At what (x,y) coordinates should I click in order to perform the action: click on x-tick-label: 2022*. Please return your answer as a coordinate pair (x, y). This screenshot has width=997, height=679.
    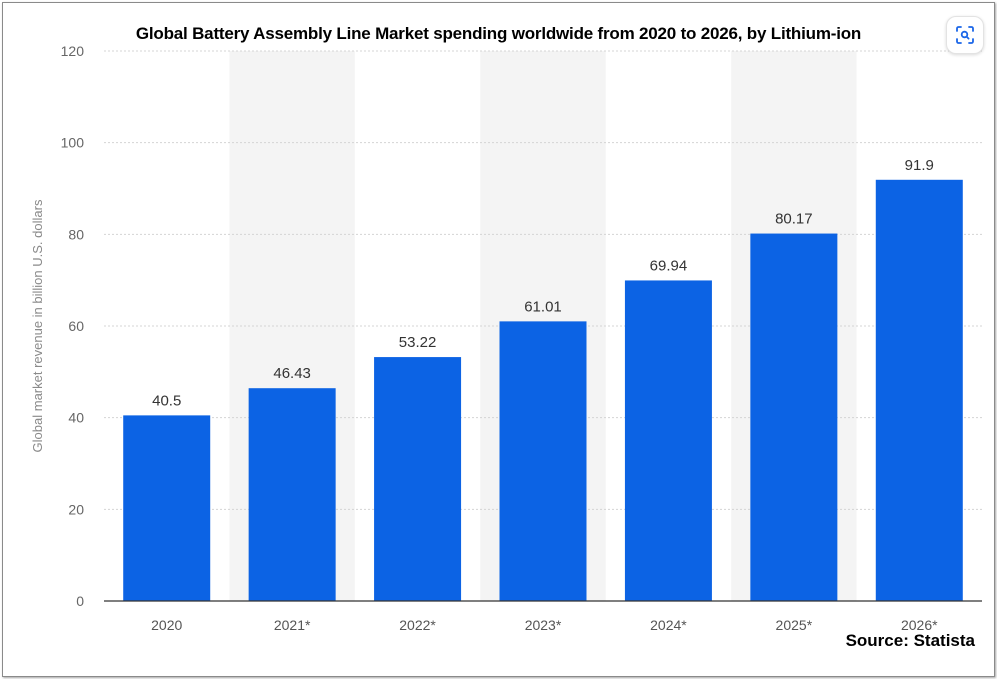
    Looking at the image, I should click on (417, 625).